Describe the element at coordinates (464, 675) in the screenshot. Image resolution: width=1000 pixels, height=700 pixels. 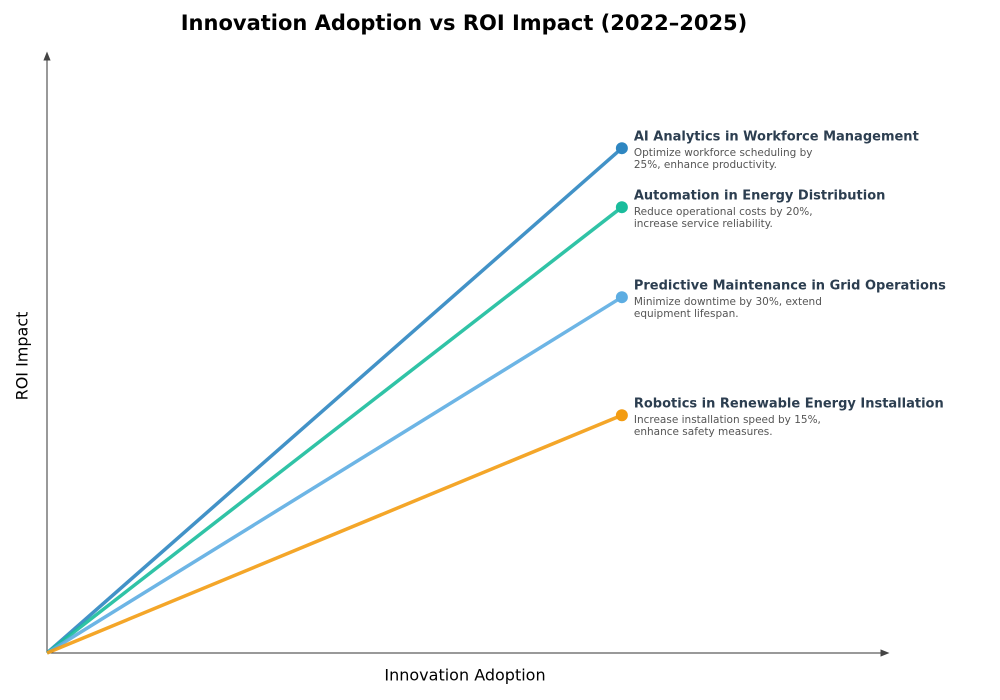
I see `x-axis-label: Innovation Adoption` at that location.